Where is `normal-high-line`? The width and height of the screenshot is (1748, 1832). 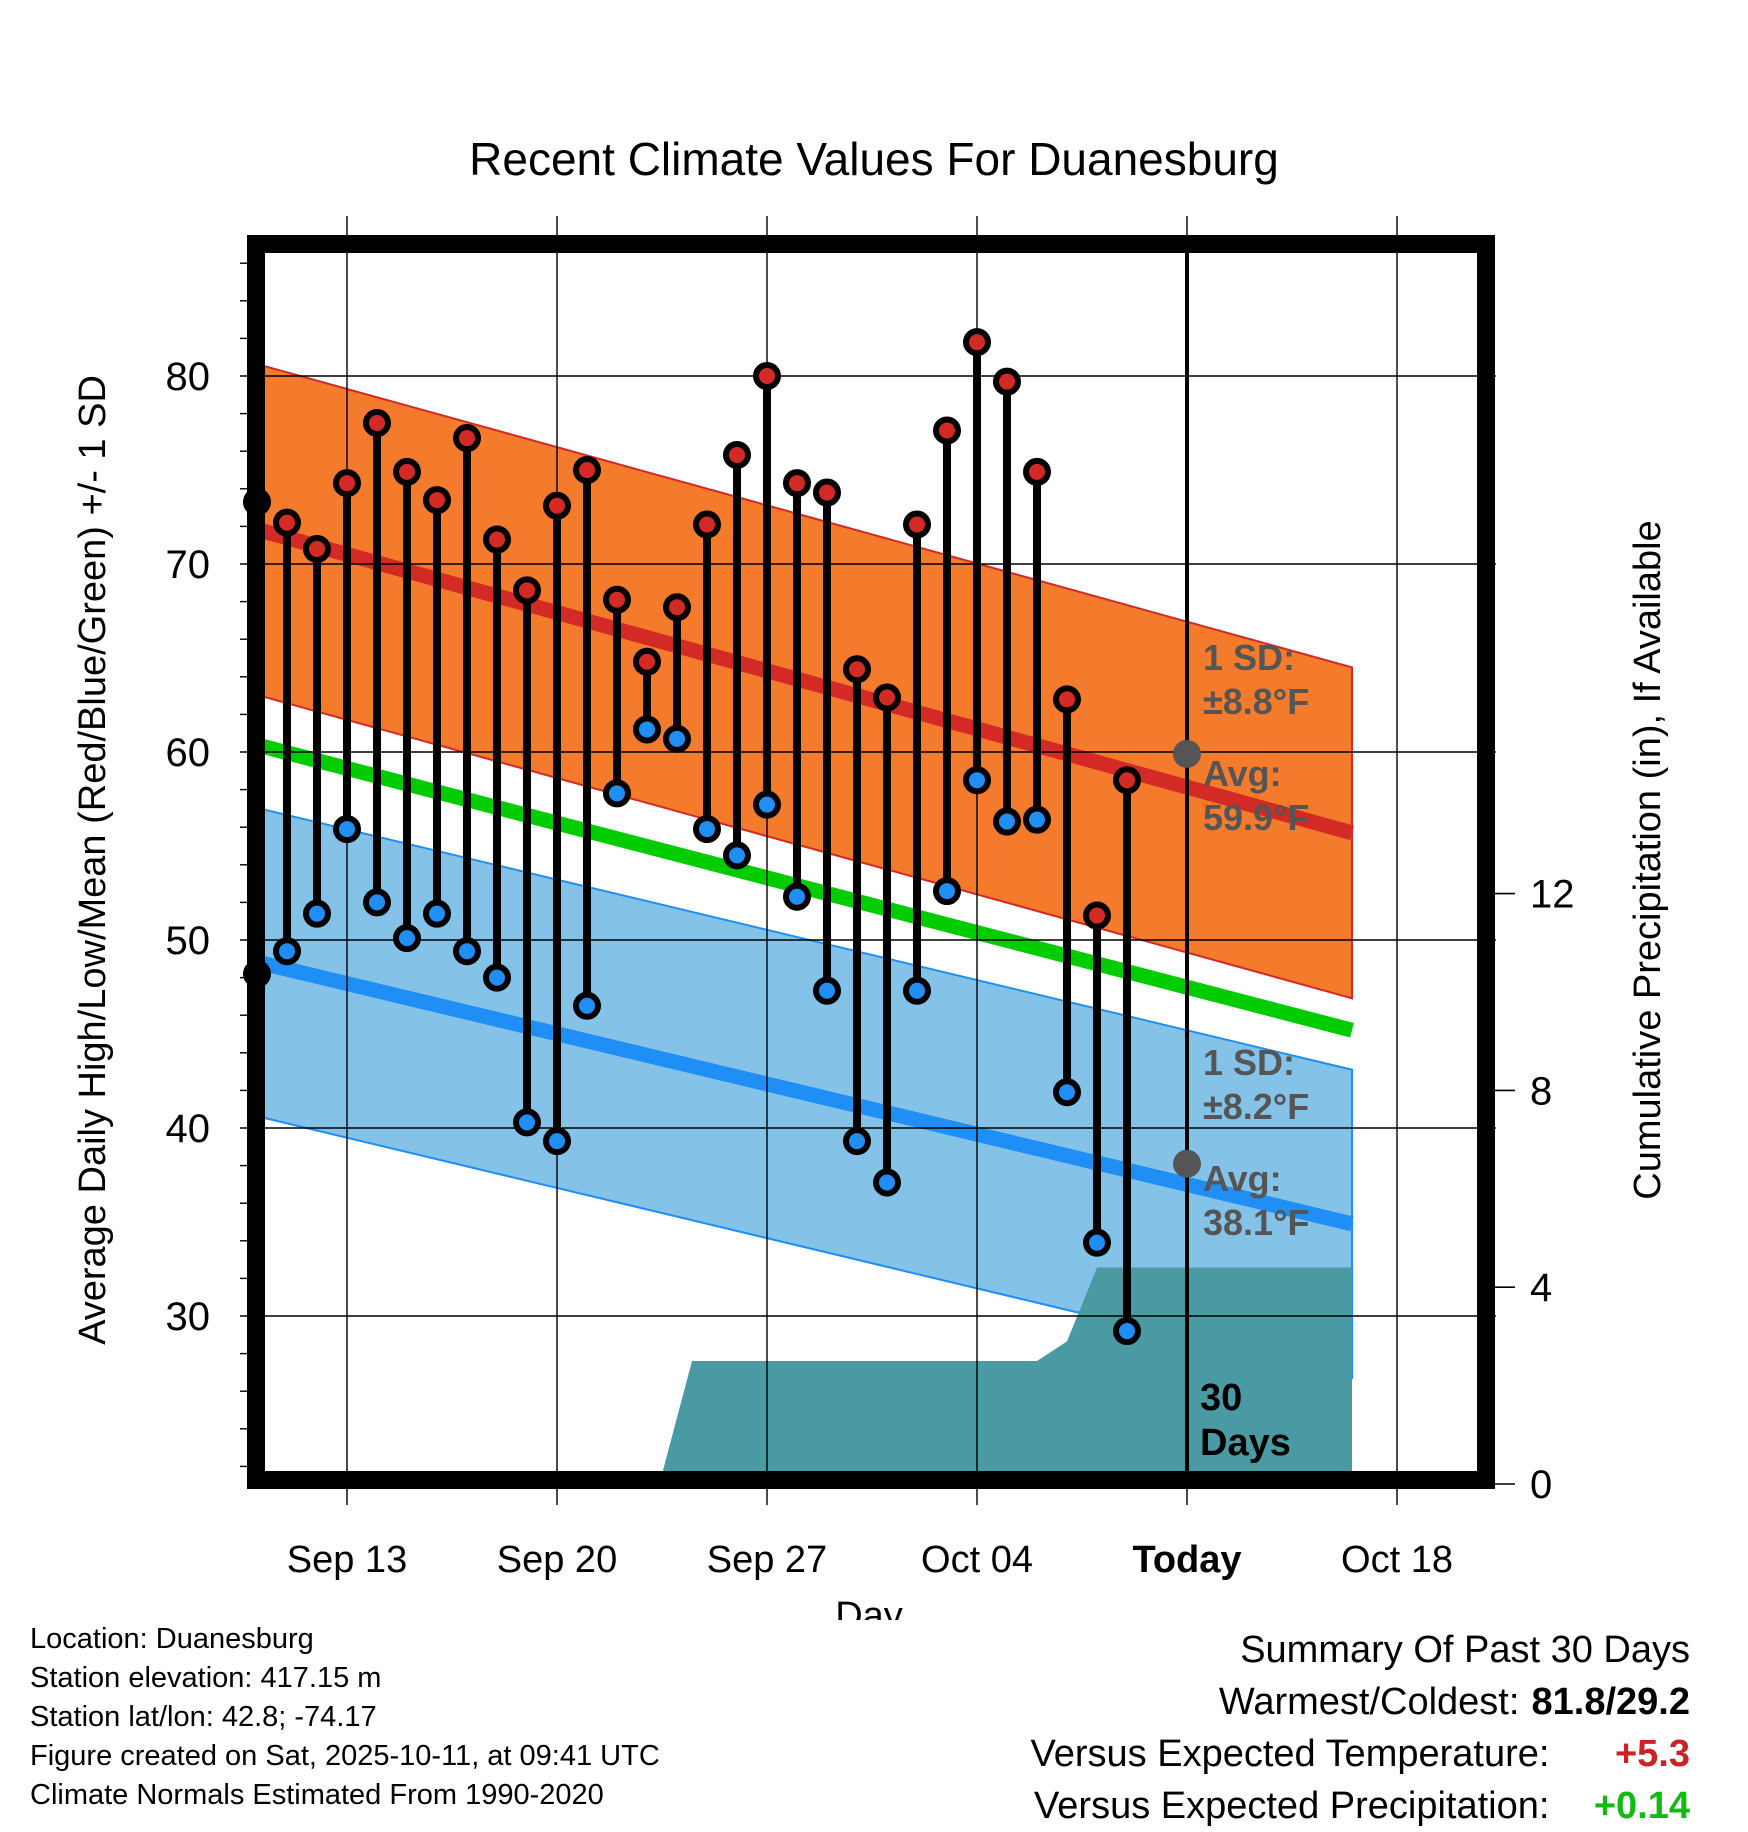
normal-high-line is located at coordinates (805, 681).